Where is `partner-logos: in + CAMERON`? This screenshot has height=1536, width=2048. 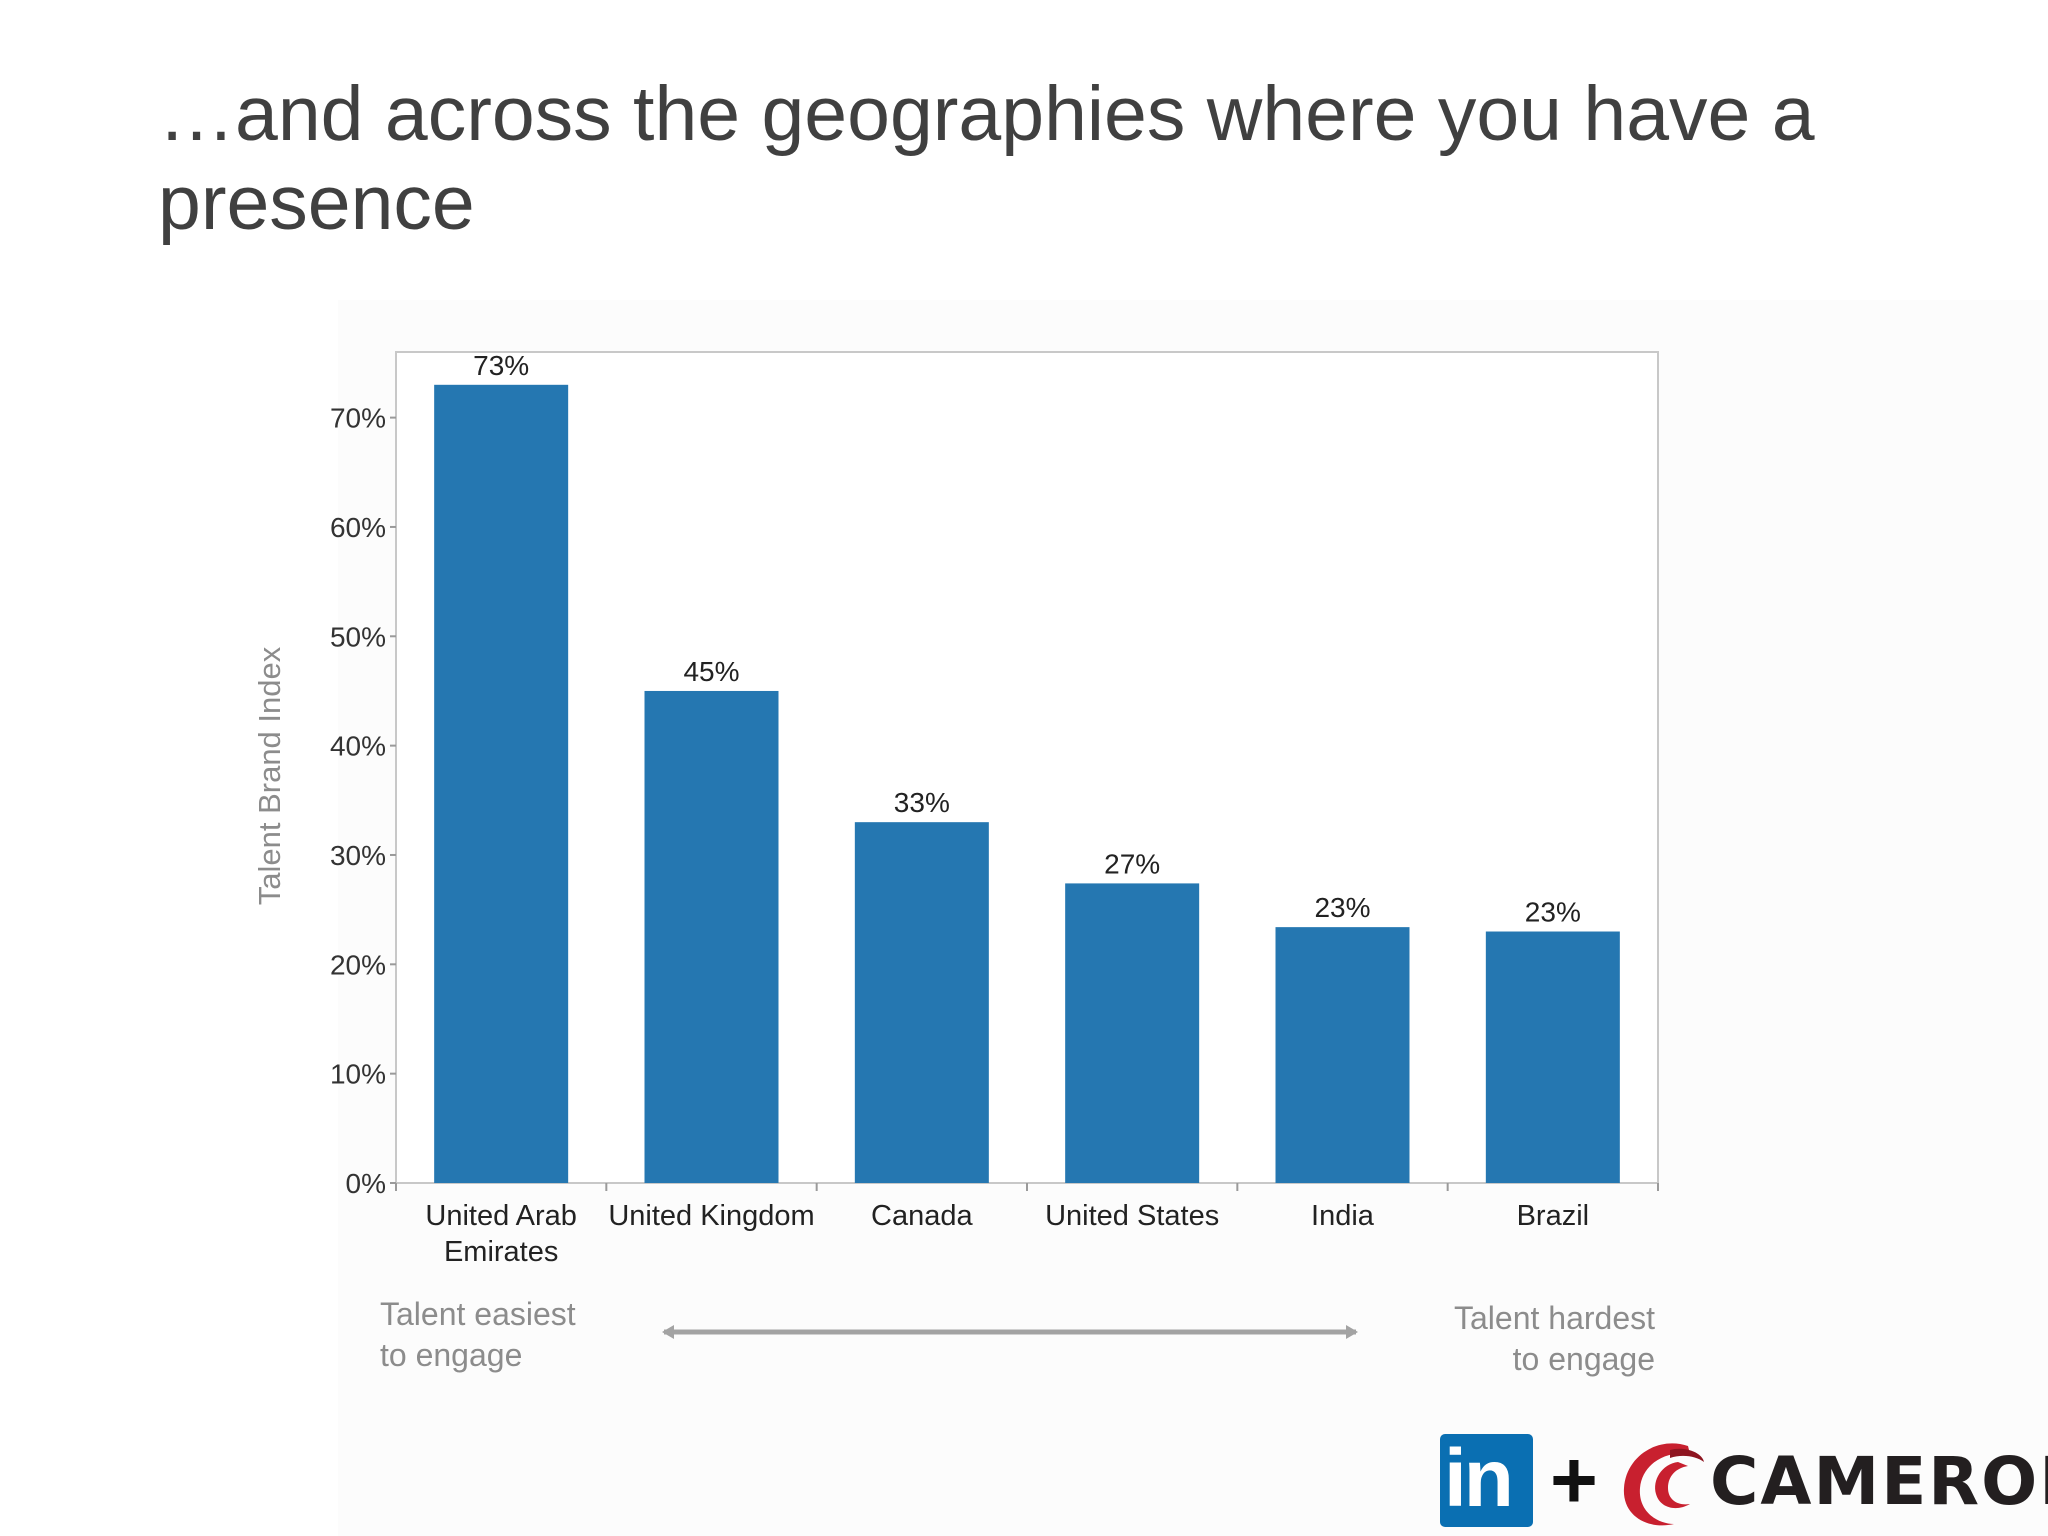 partner-logos: in + CAMERON is located at coordinates (1744, 1482).